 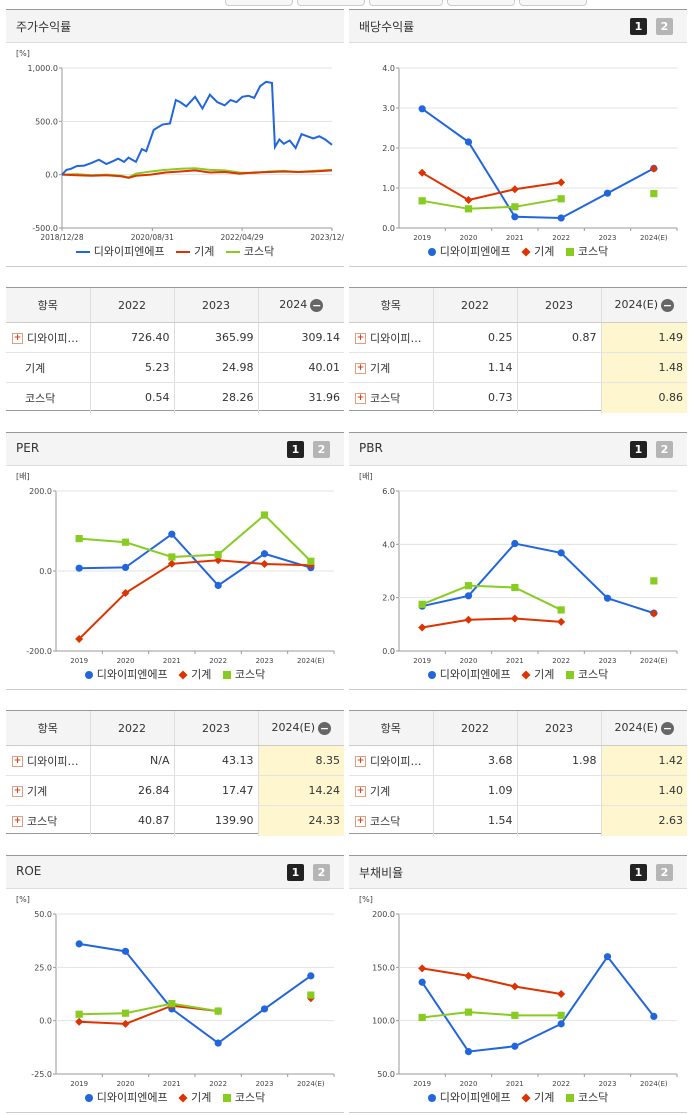 I want to click on cell: 1.98, so click(x=558, y=760).